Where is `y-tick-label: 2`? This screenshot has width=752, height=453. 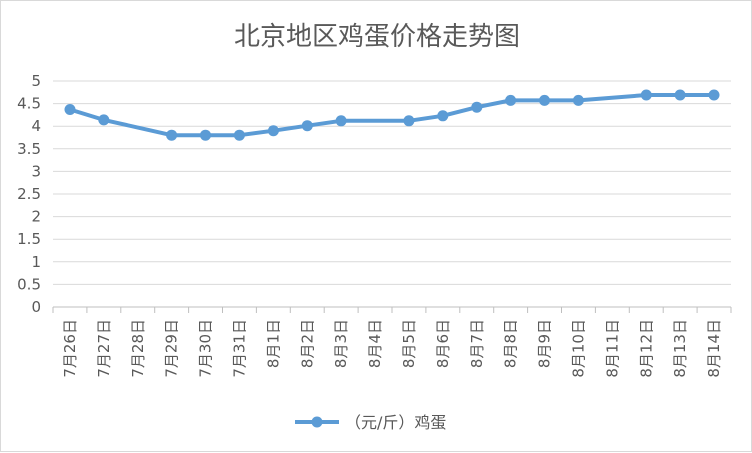
y-tick-label: 2 is located at coordinates (36, 217).